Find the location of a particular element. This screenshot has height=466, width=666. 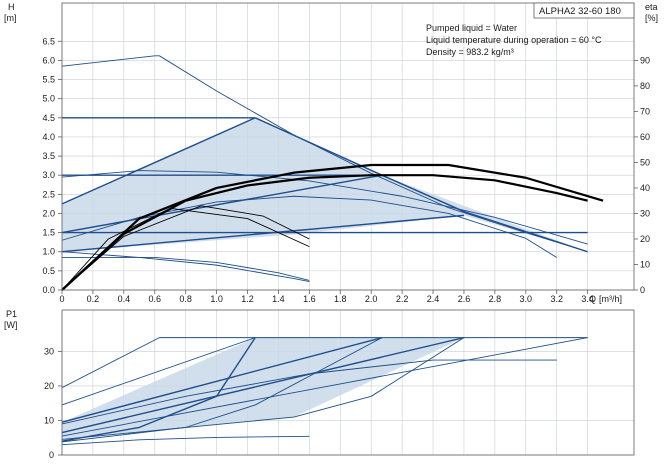

flow-tick-label: 2.8 is located at coordinates (495, 299).